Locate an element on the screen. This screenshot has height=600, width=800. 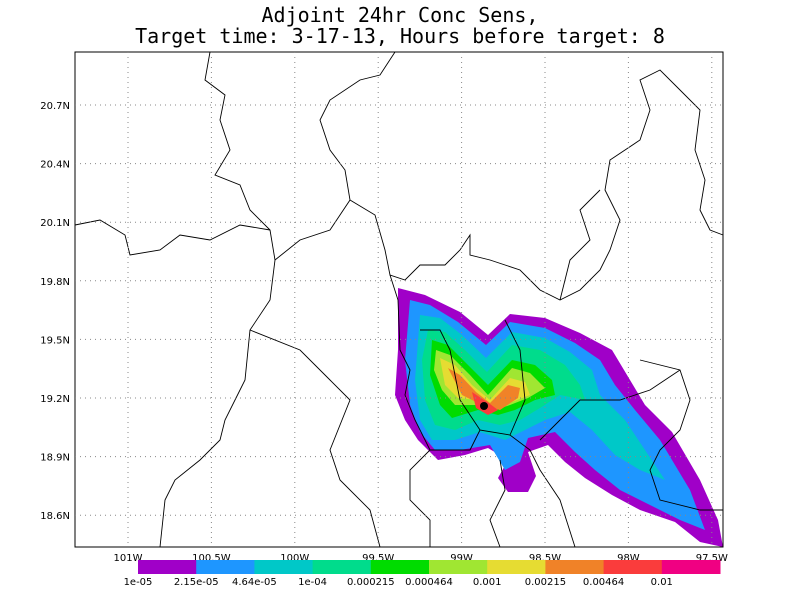
lon-label: 101W is located at coordinates (128, 558).